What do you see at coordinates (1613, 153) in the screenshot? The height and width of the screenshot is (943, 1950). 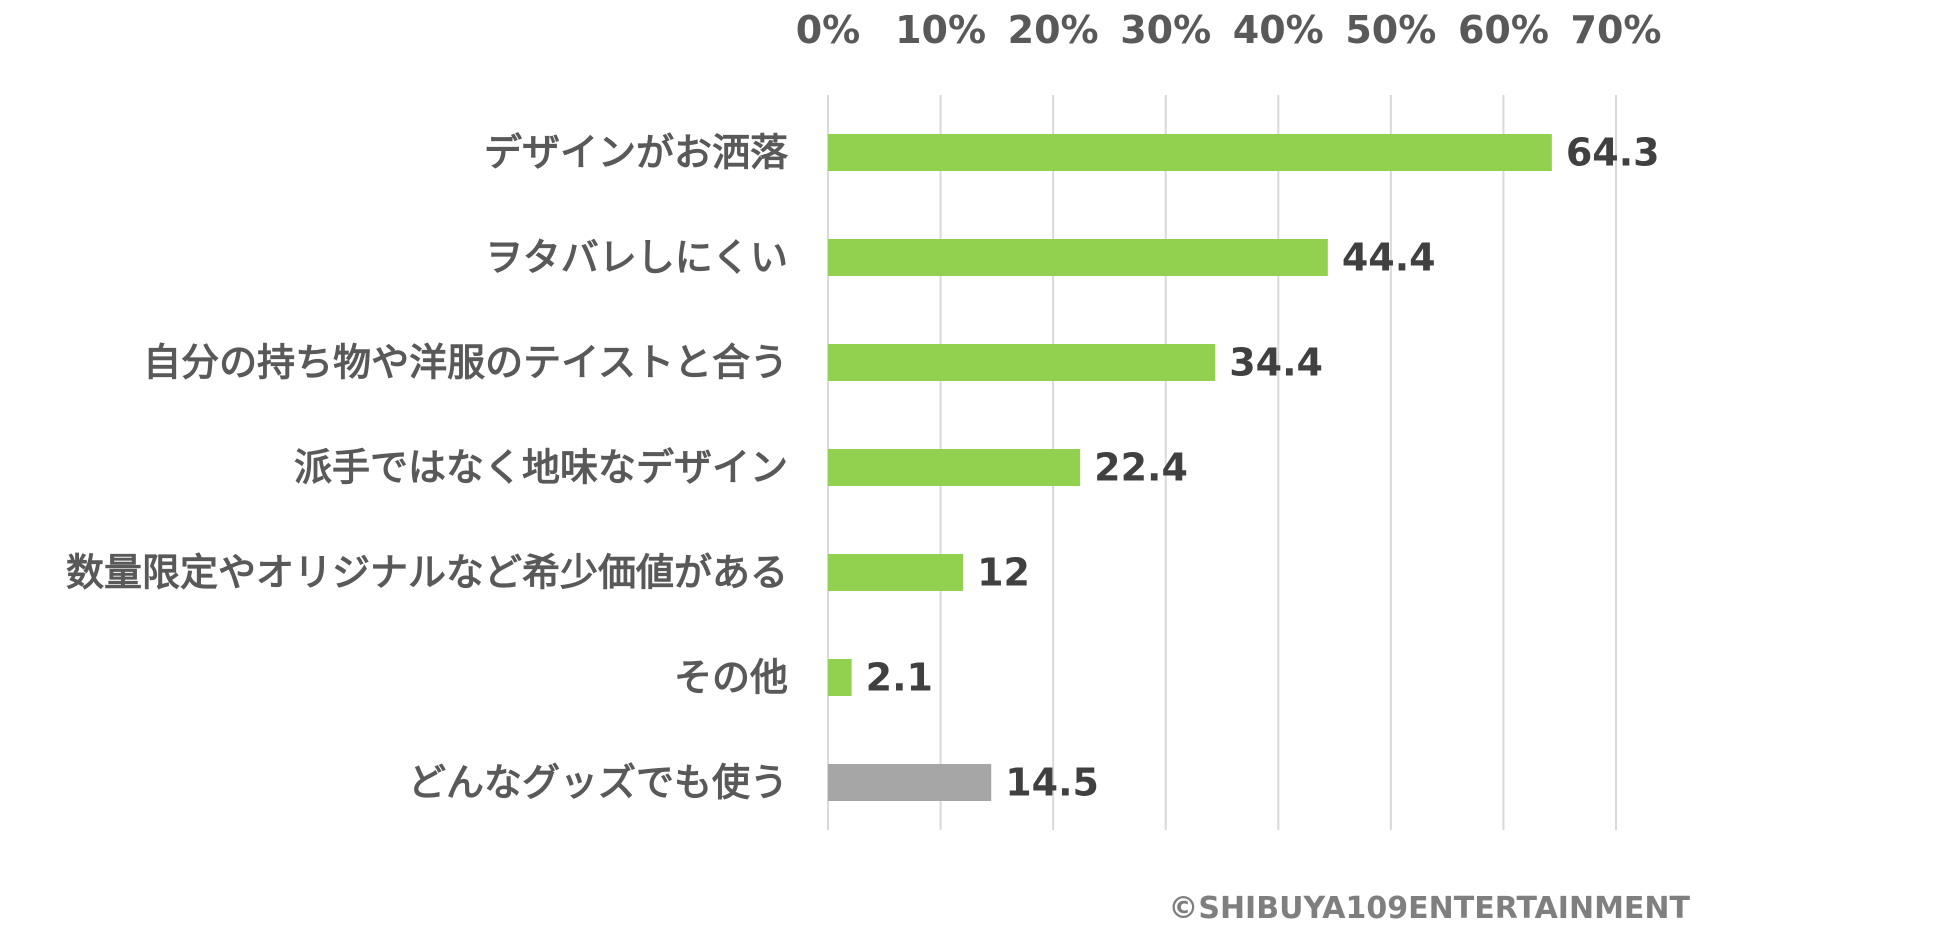 I see `value-label: 64.3` at bounding box center [1613, 153].